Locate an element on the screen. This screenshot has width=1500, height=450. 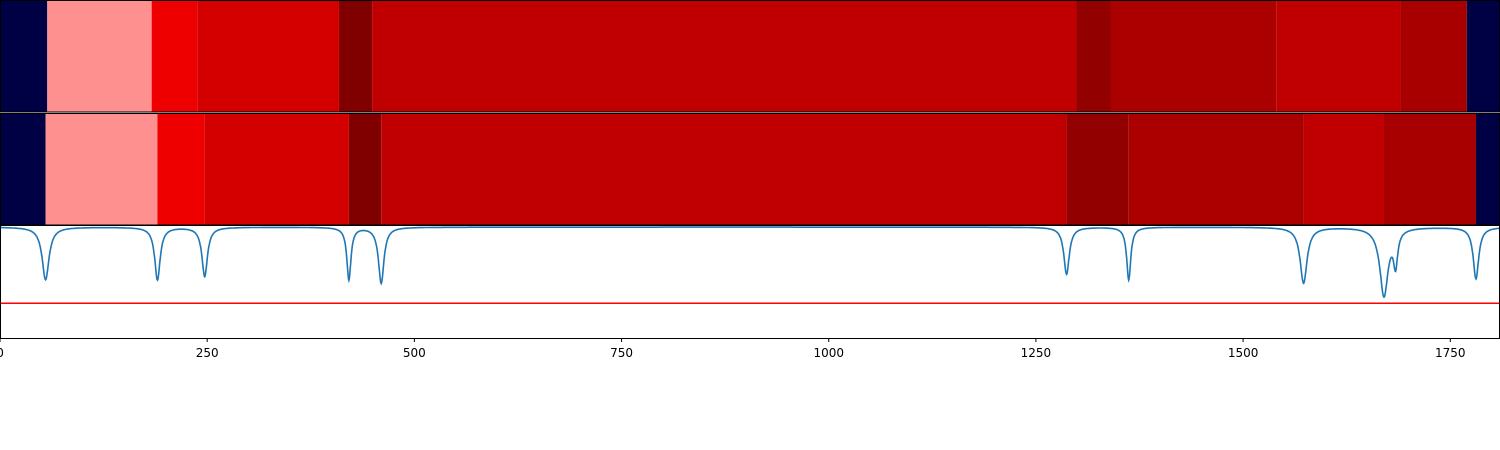
x-tick-label-5: 1250 is located at coordinates (1036, 353).